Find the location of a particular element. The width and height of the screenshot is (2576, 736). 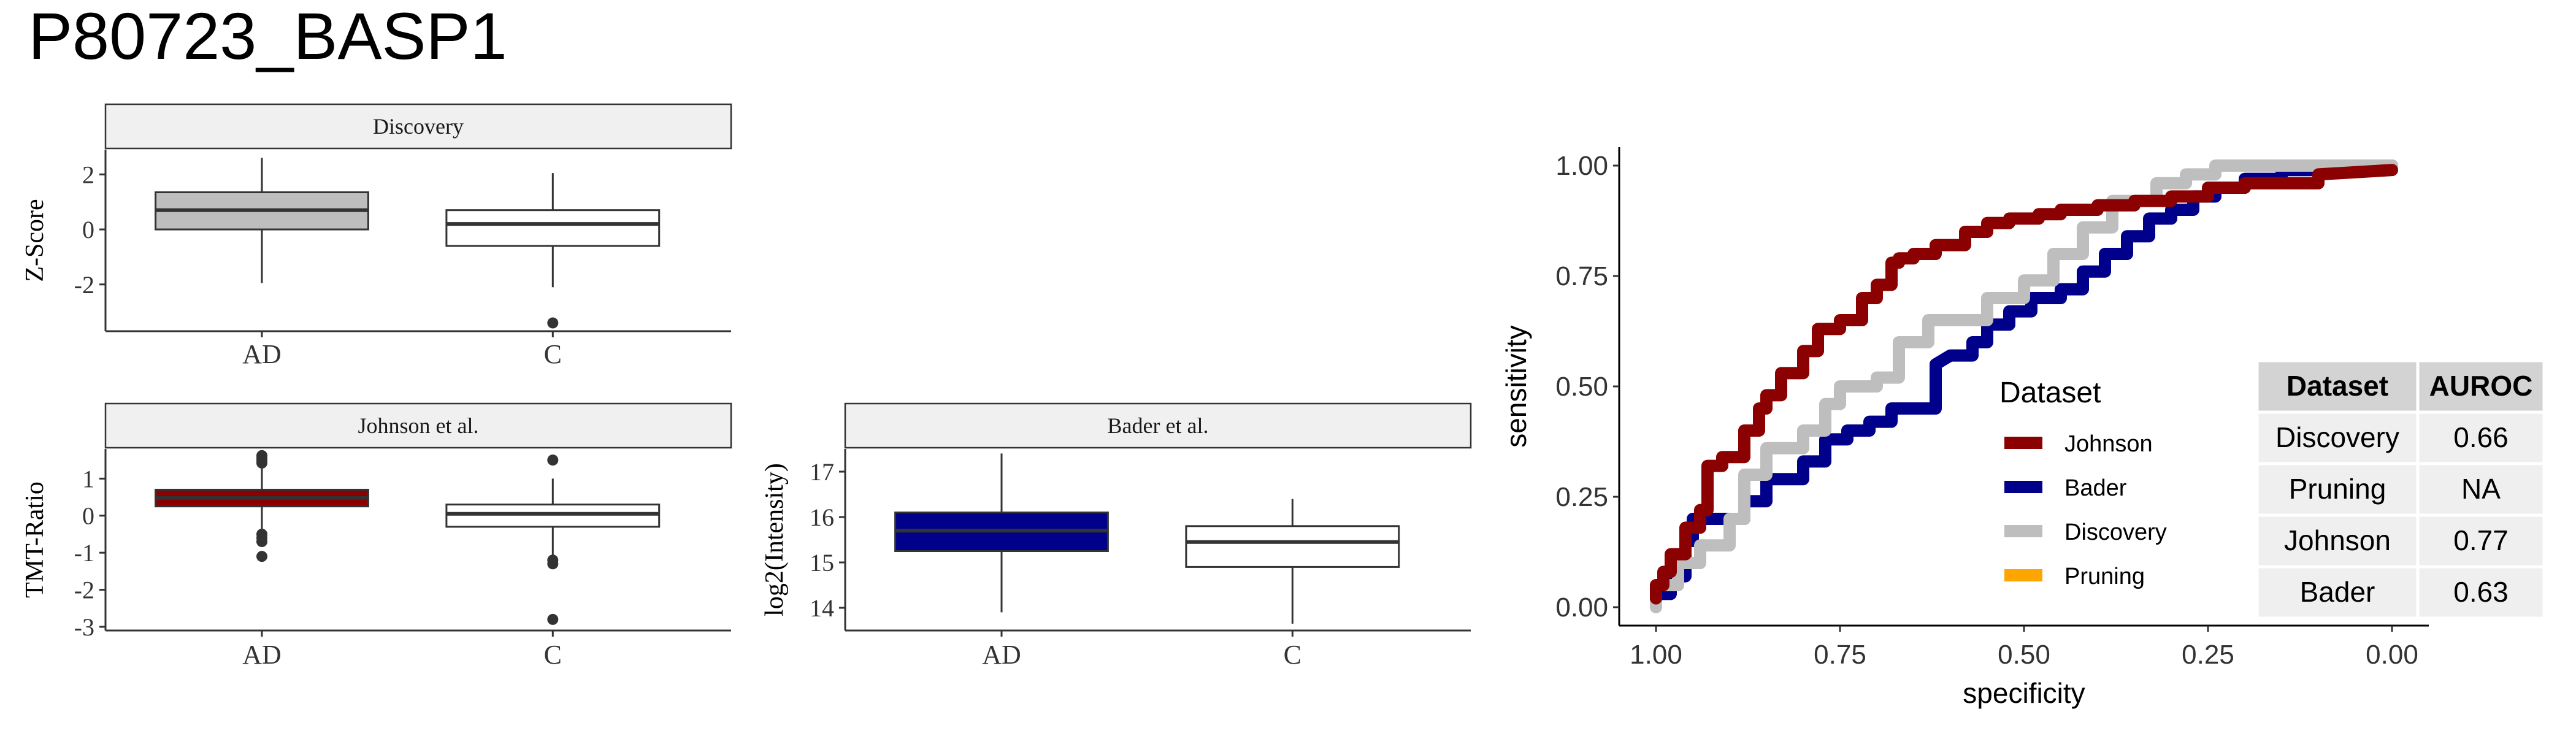

x-tick-label: 1.00 is located at coordinates (1656, 655).